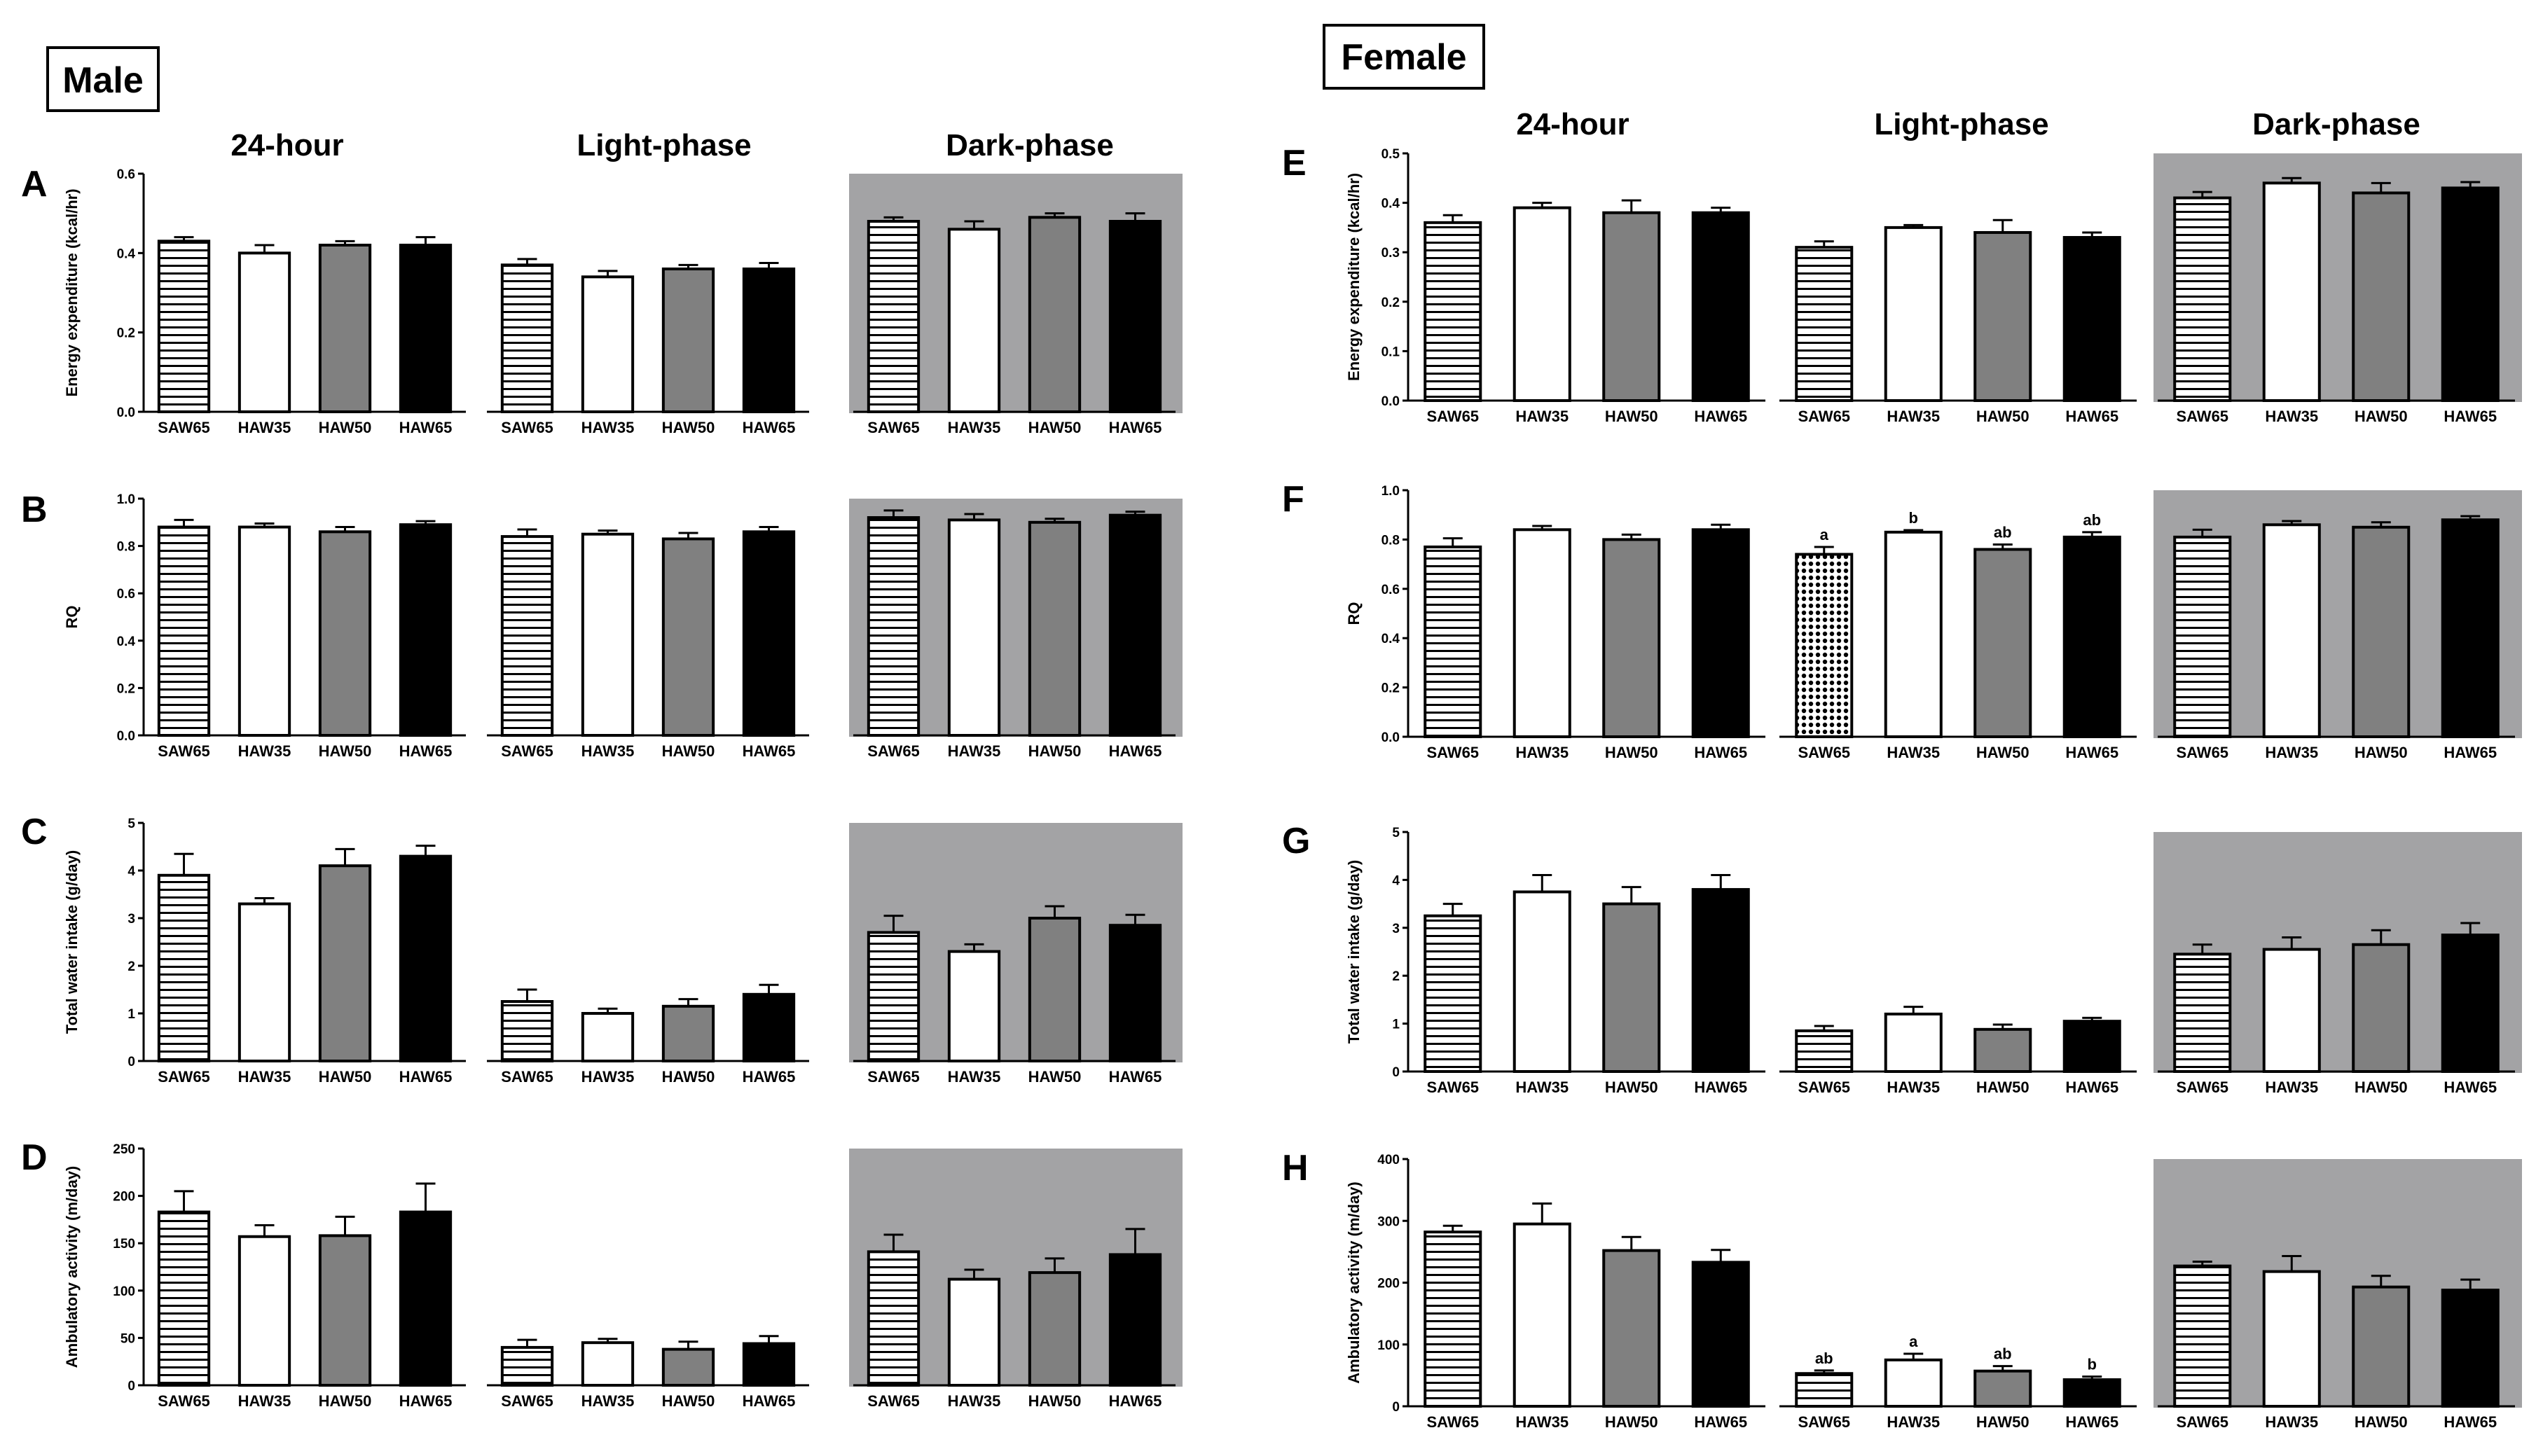  I want to click on group-24-hour: 0 1 2 3 4 5 SAW65 HAW35 HAW50 HAW65, so click(1578, 961).